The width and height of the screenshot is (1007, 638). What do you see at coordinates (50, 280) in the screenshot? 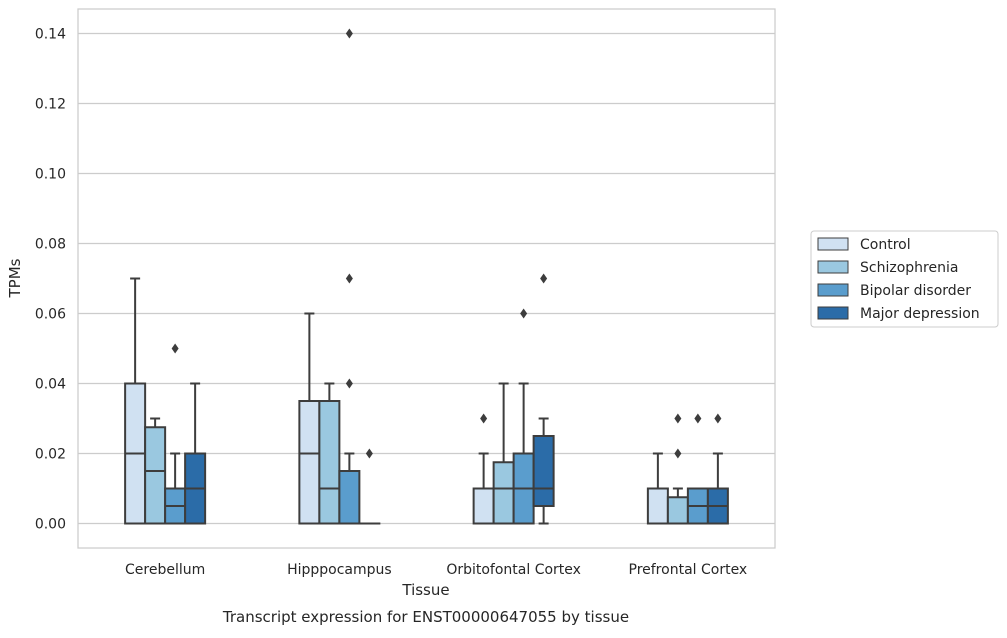
I see `y-axis-ticks: 0.00 0.02 0.04 0.06 0.08 0.10 0.12 0.14` at bounding box center [50, 280].